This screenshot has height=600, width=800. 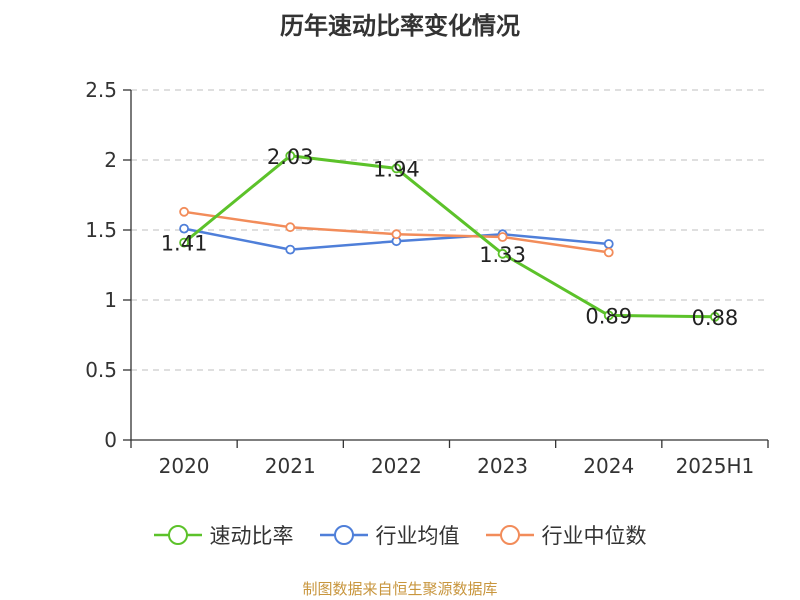 I want to click on legend-label-industry-median: 行业中位数, so click(x=594, y=536).